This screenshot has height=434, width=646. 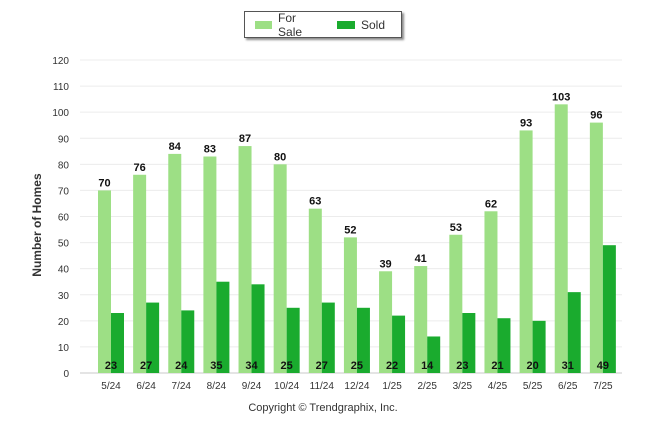 What do you see at coordinates (252, 386) in the screenshot?
I see `x-tick-label: 9/24` at bounding box center [252, 386].